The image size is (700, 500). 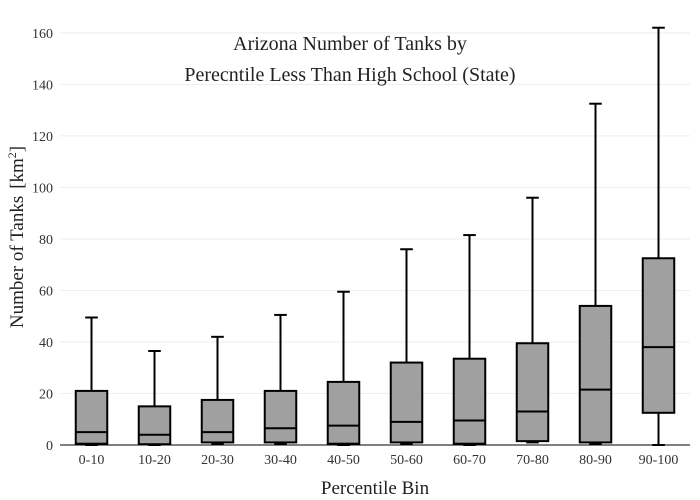 What do you see at coordinates (343, 460) in the screenshot?
I see `x-tick-label: 40-50` at bounding box center [343, 460].